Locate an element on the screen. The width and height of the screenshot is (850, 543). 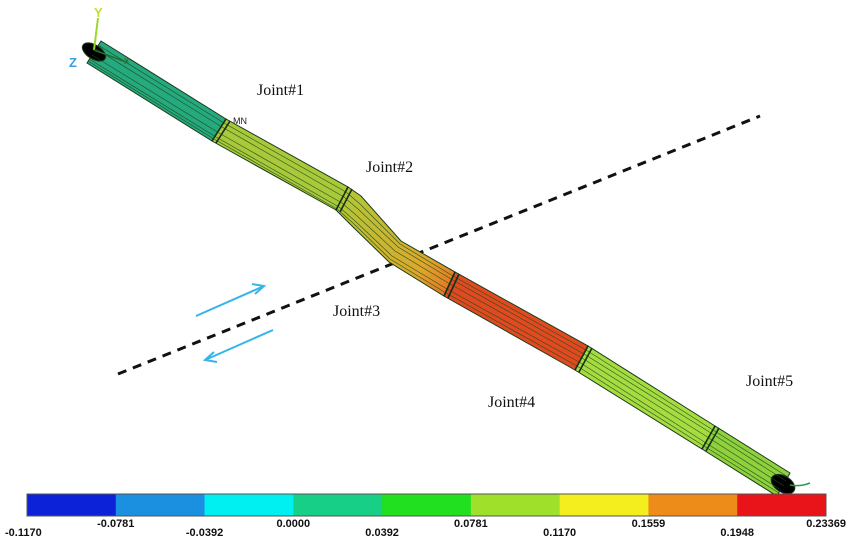
color-legend-tick-5: 0.0392 is located at coordinates (382, 533).